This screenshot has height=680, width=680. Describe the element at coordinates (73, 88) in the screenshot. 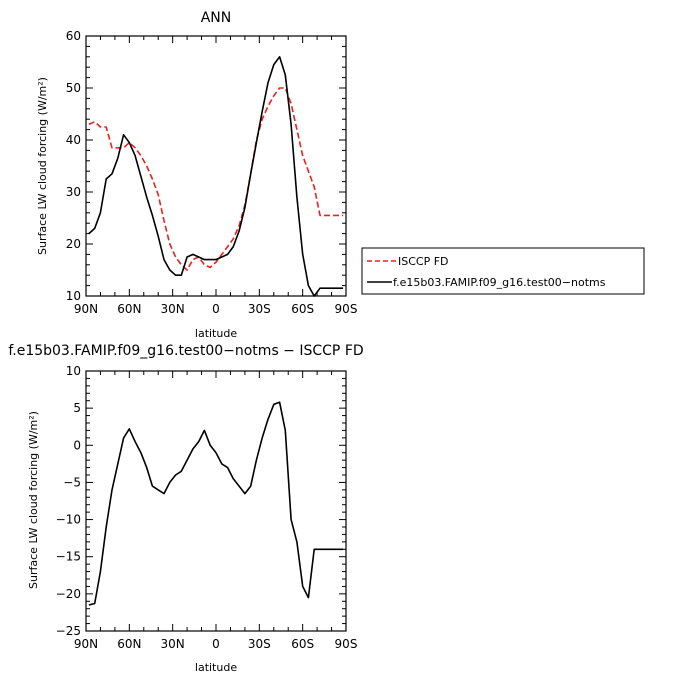

I see `y-tick-label: 50` at that location.